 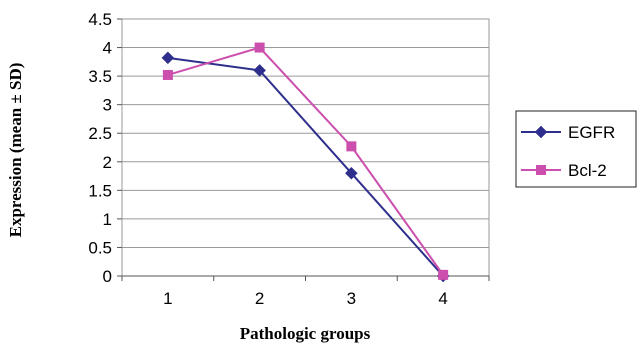 I want to click on legend-marker-egfr, so click(x=541, y=132).